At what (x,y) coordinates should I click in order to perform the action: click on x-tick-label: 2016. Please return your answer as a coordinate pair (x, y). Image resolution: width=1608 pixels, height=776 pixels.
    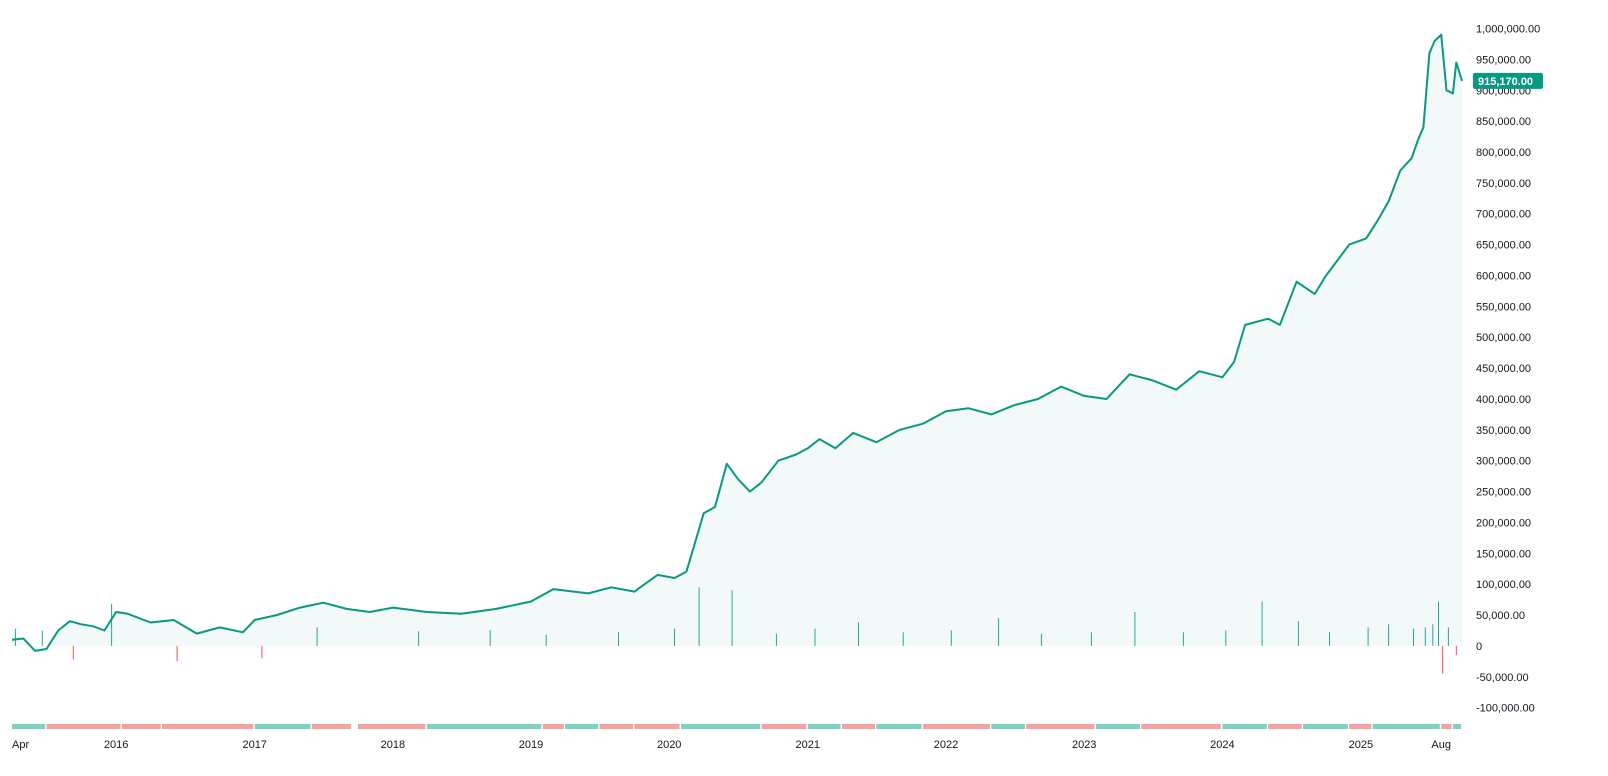
    Looking at the image, I should click on (116, 745).